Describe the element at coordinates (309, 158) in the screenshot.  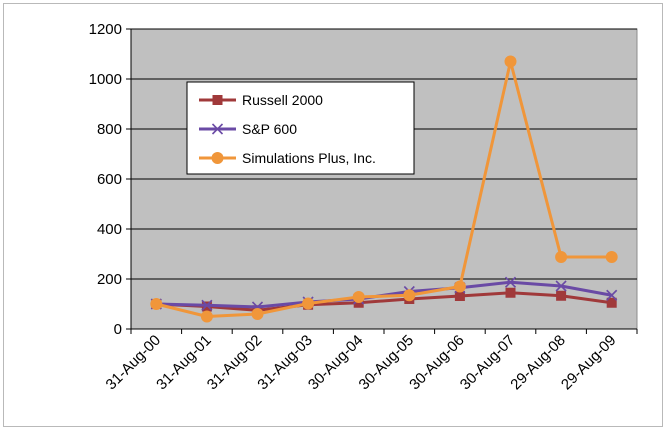
I see `legend-label: Simulations Plus, Inc.` at that location.